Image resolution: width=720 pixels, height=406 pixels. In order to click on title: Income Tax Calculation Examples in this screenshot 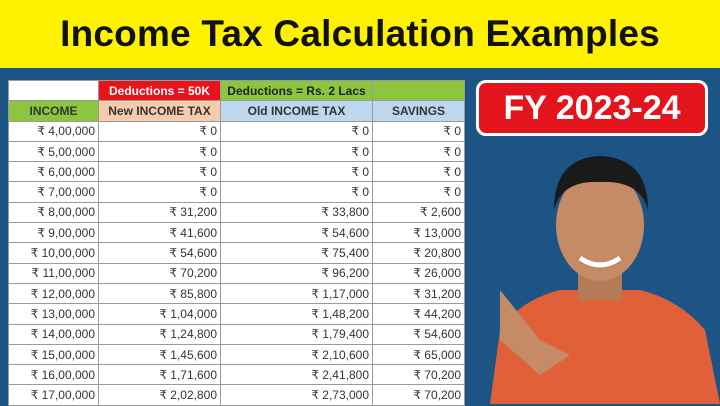, I will do `click(360, 33)`.